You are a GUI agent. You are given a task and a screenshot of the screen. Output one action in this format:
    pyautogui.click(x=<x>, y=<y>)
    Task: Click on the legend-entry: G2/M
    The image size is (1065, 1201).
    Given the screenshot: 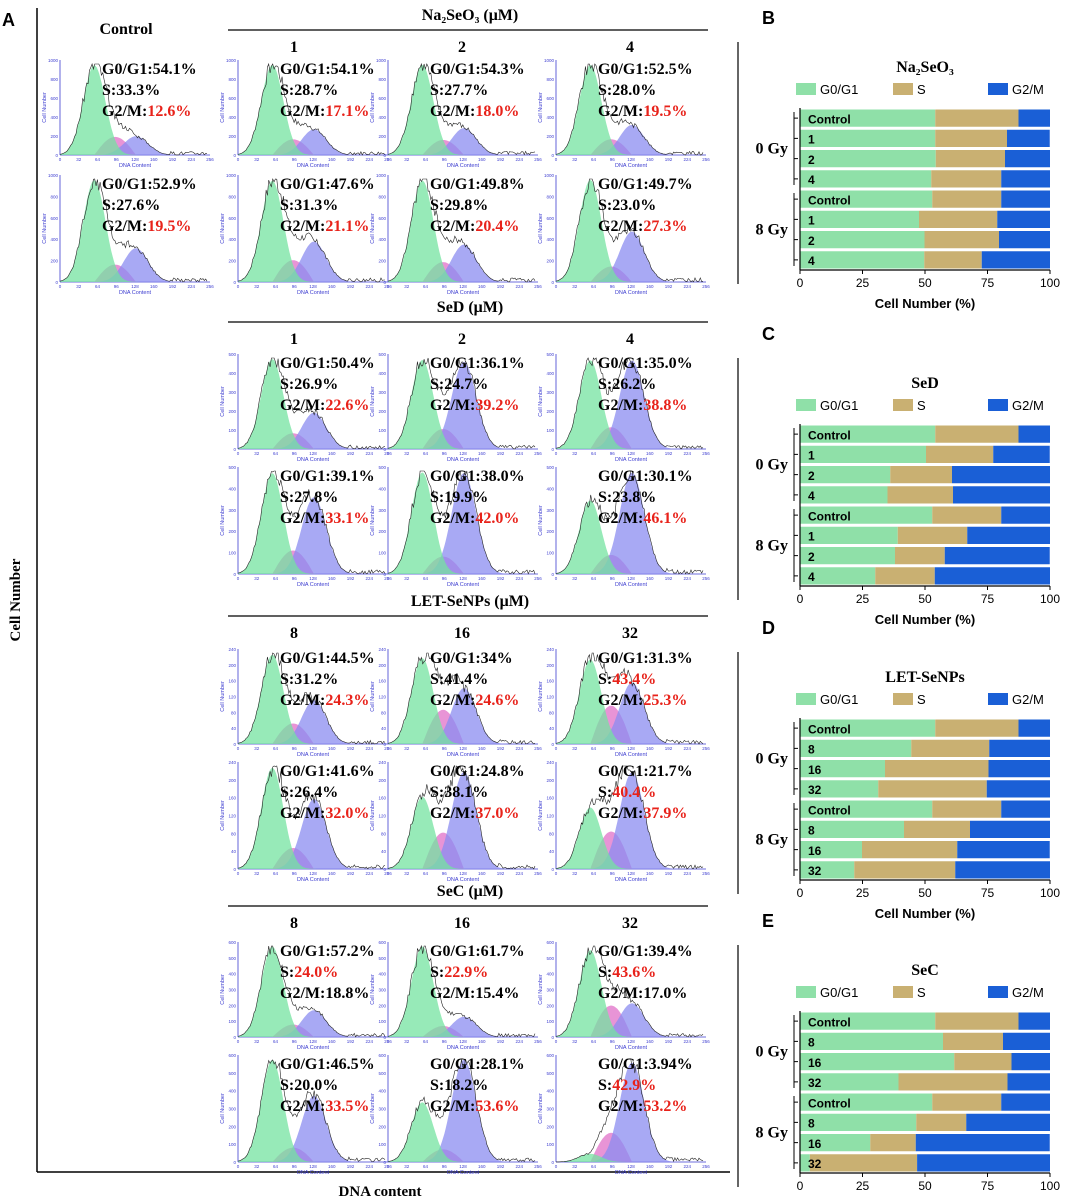 What is the action you would take?
    pyautogui.click(x=1028, y=992)
    